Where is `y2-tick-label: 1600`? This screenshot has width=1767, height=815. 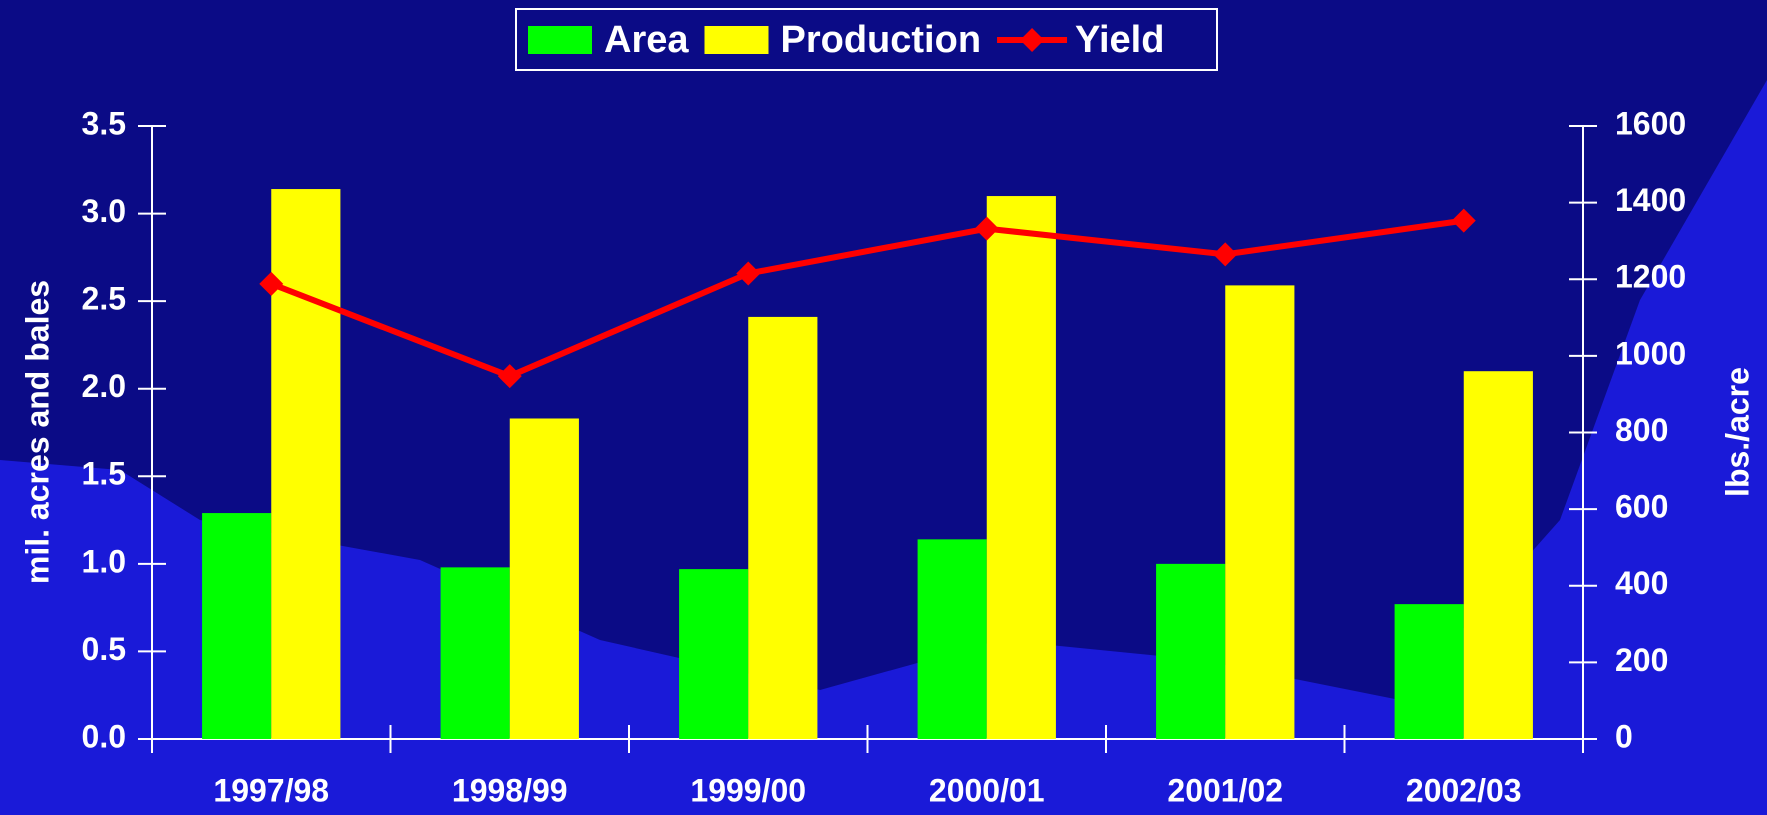
y2-tick-label: 1600 is located at coordinates (1650, 123).